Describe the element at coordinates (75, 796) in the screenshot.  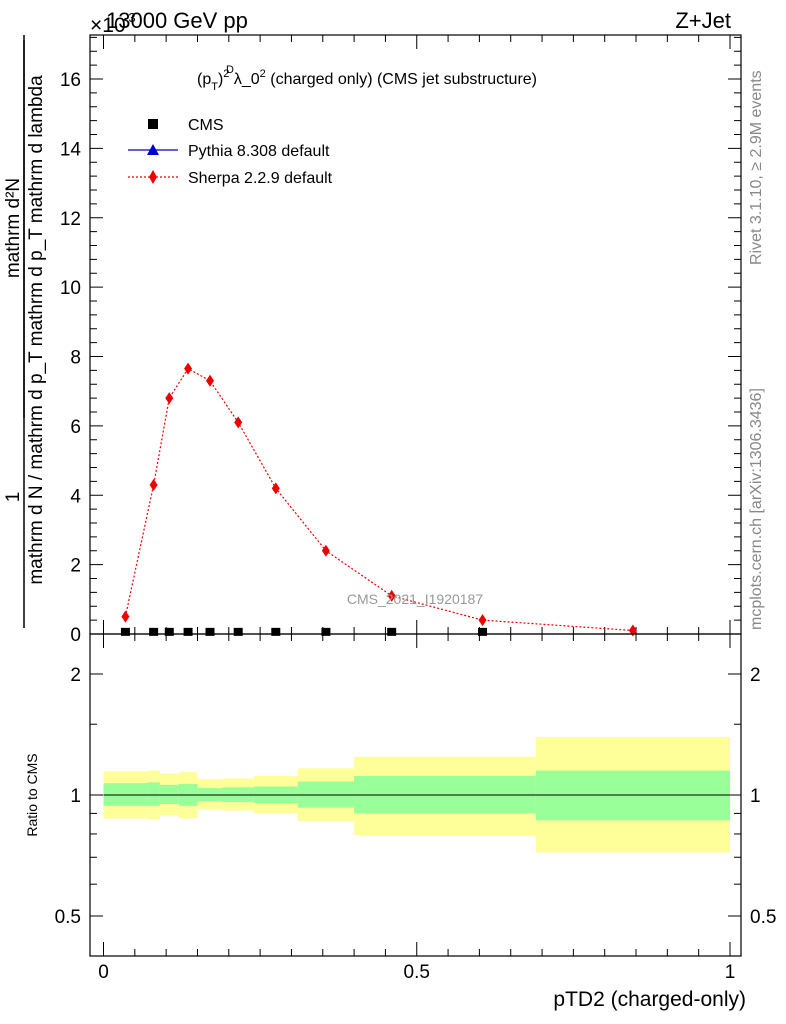
I see `ratio-ytick-label: 1` at that location.